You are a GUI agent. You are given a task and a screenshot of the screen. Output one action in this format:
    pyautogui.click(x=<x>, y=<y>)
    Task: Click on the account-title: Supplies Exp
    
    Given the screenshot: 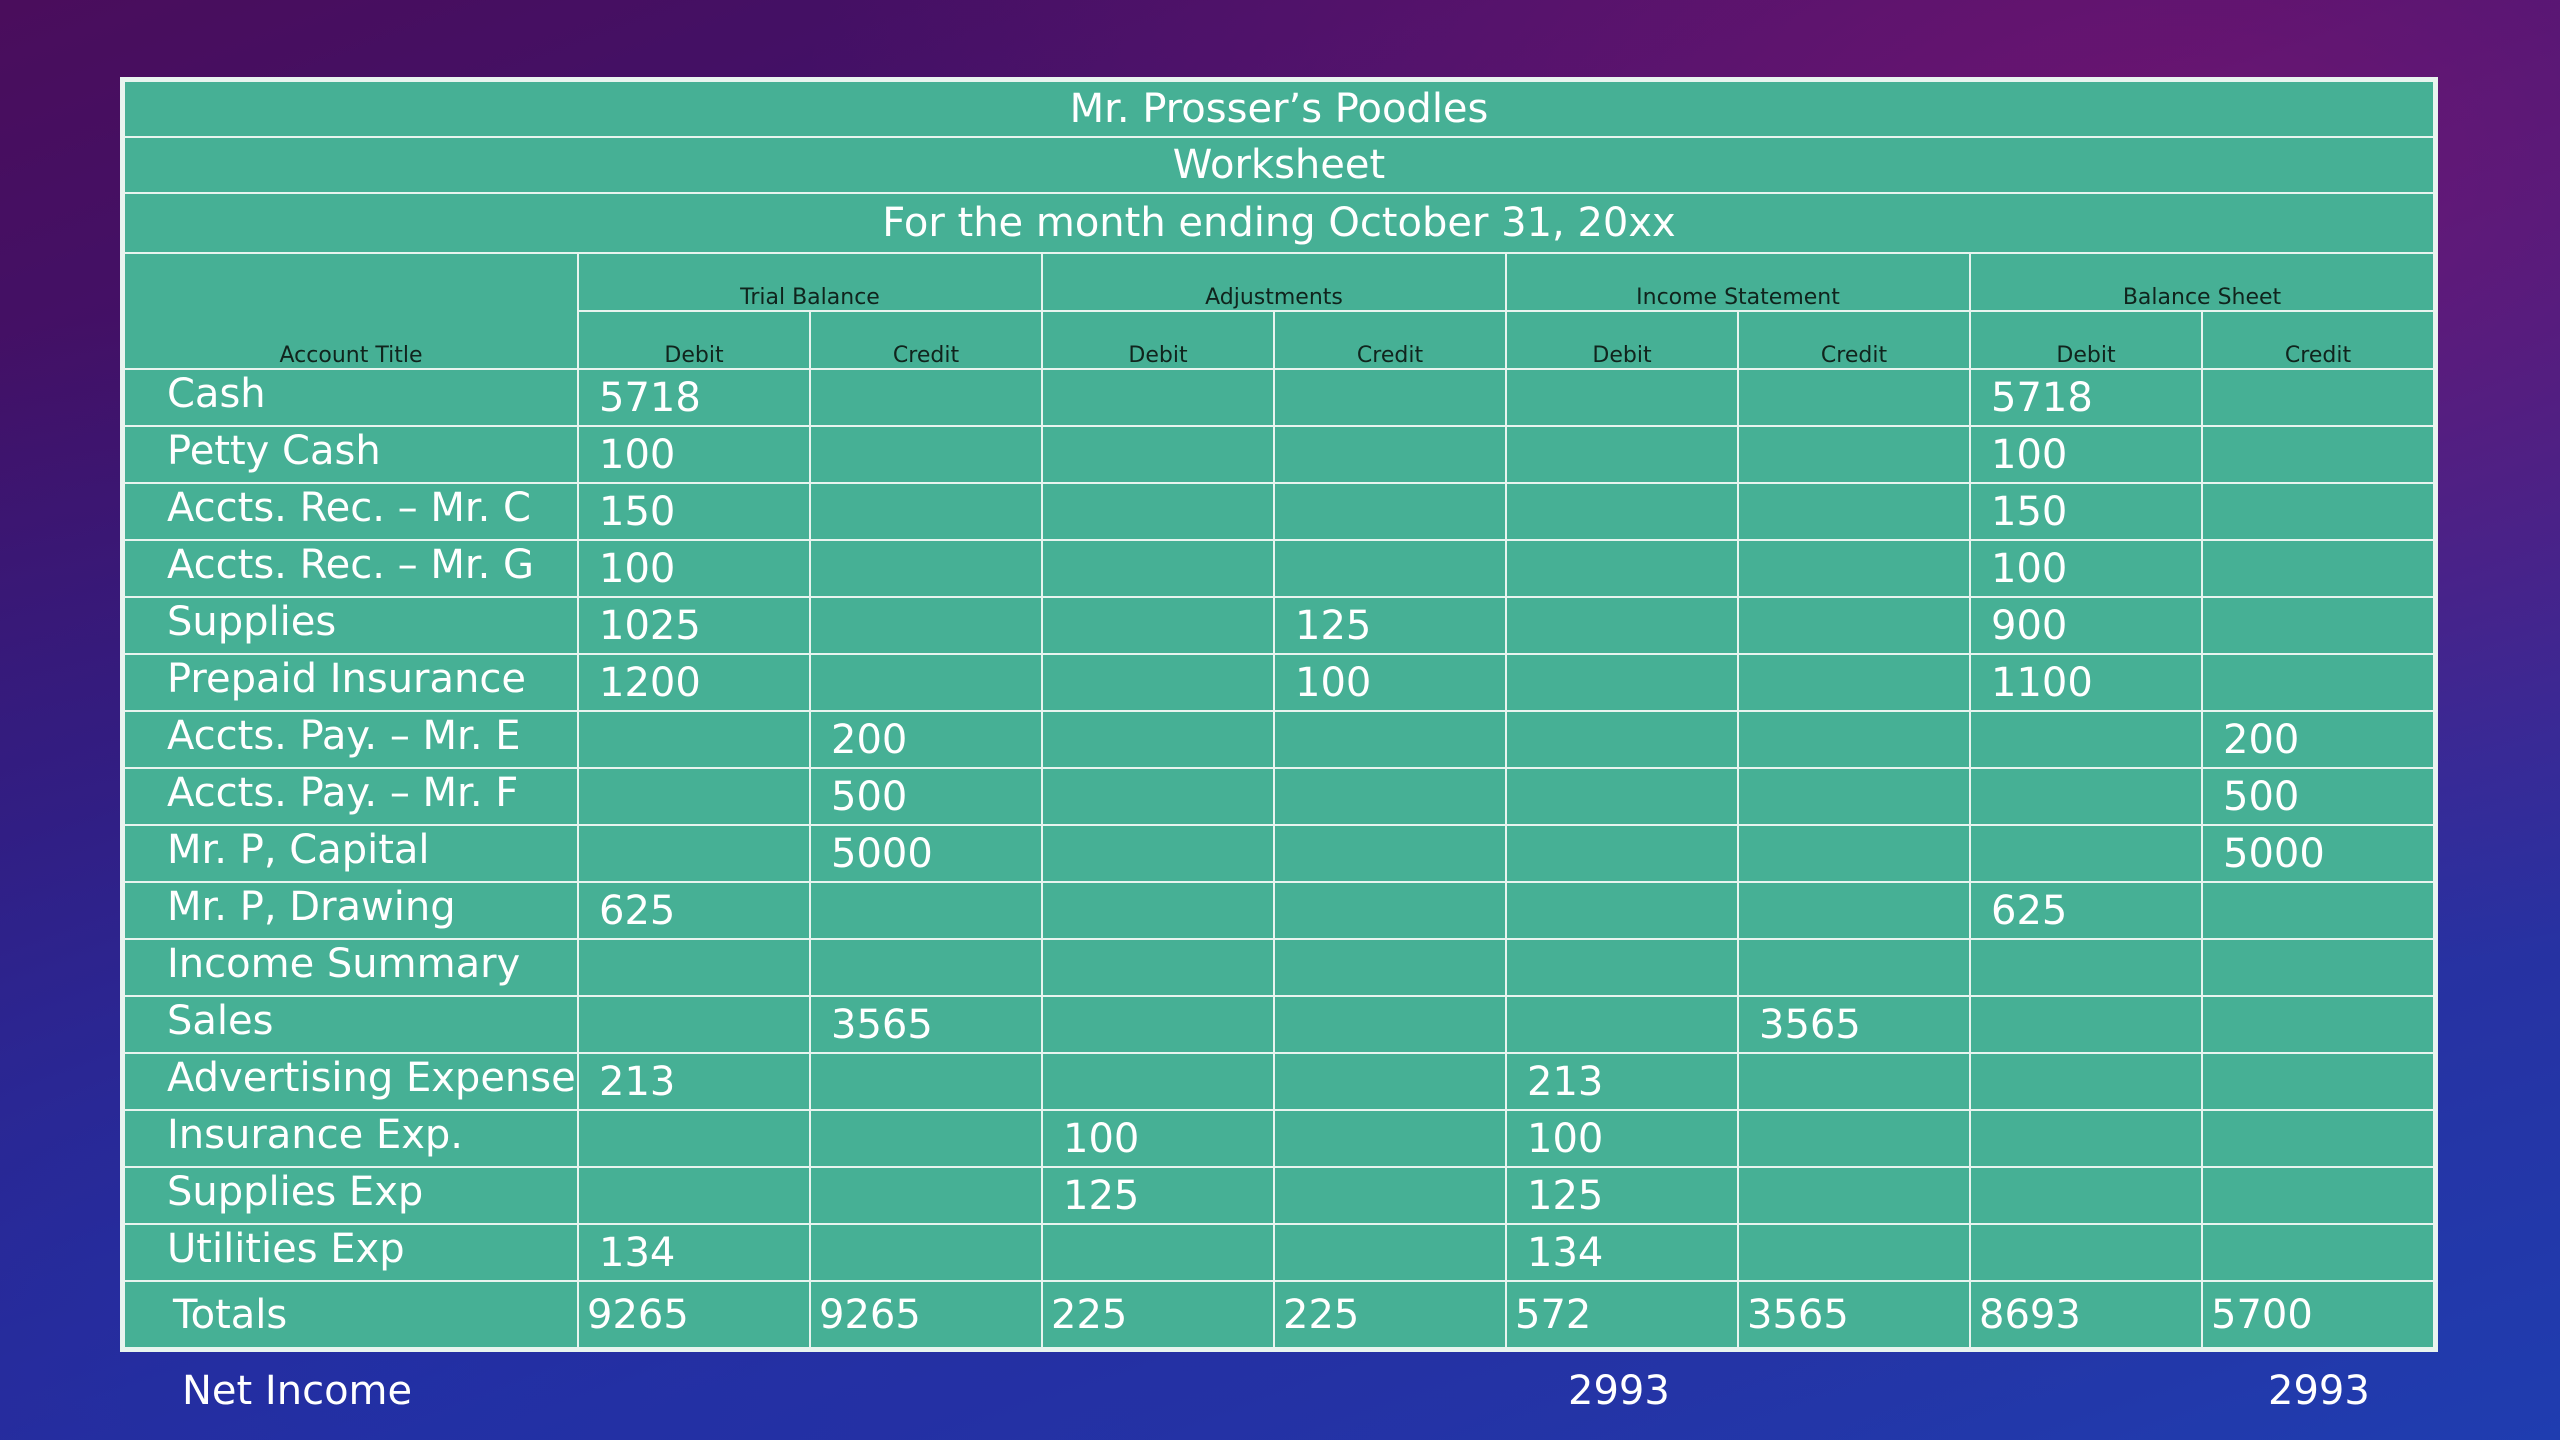 What is the action you would take?
    pyautogui.click(x=351, y=1195)
    